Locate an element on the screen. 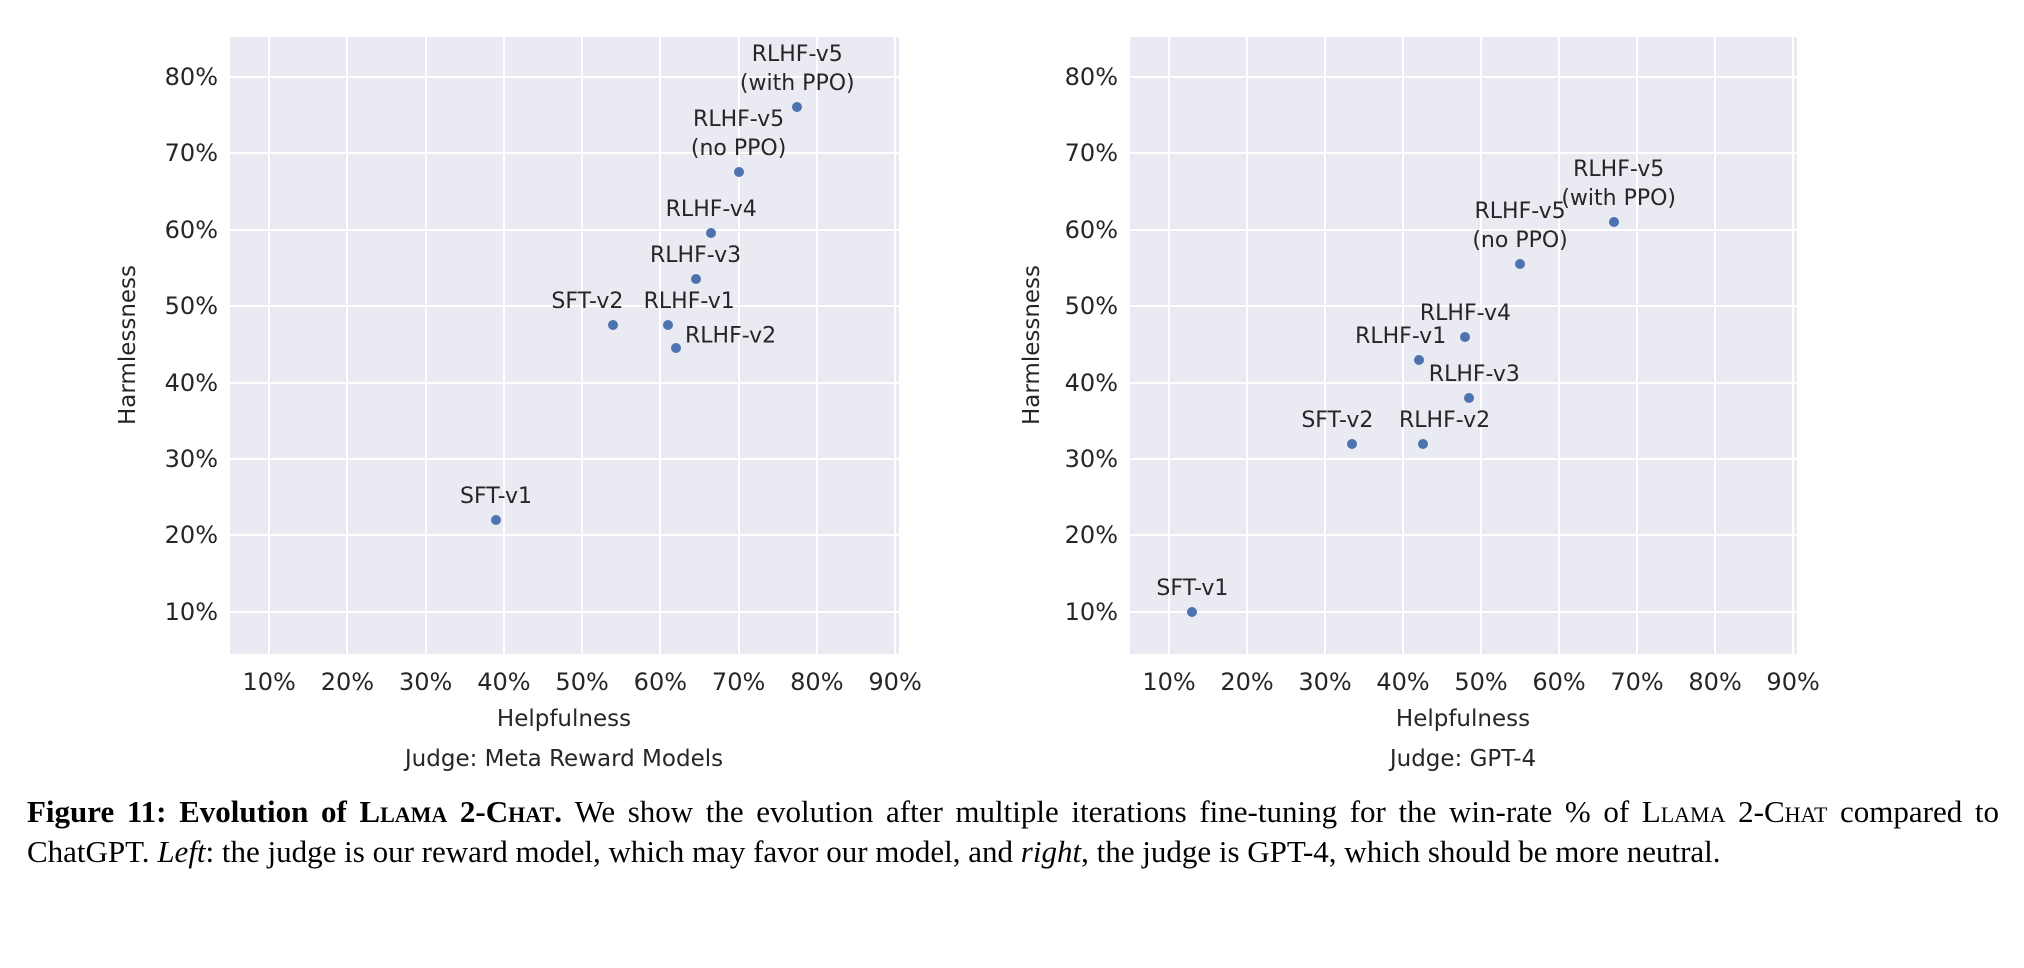 This screenshot has width=2024, height=968. right-x-axis-label: Helpfulness is located at coordinates (1463, 719).